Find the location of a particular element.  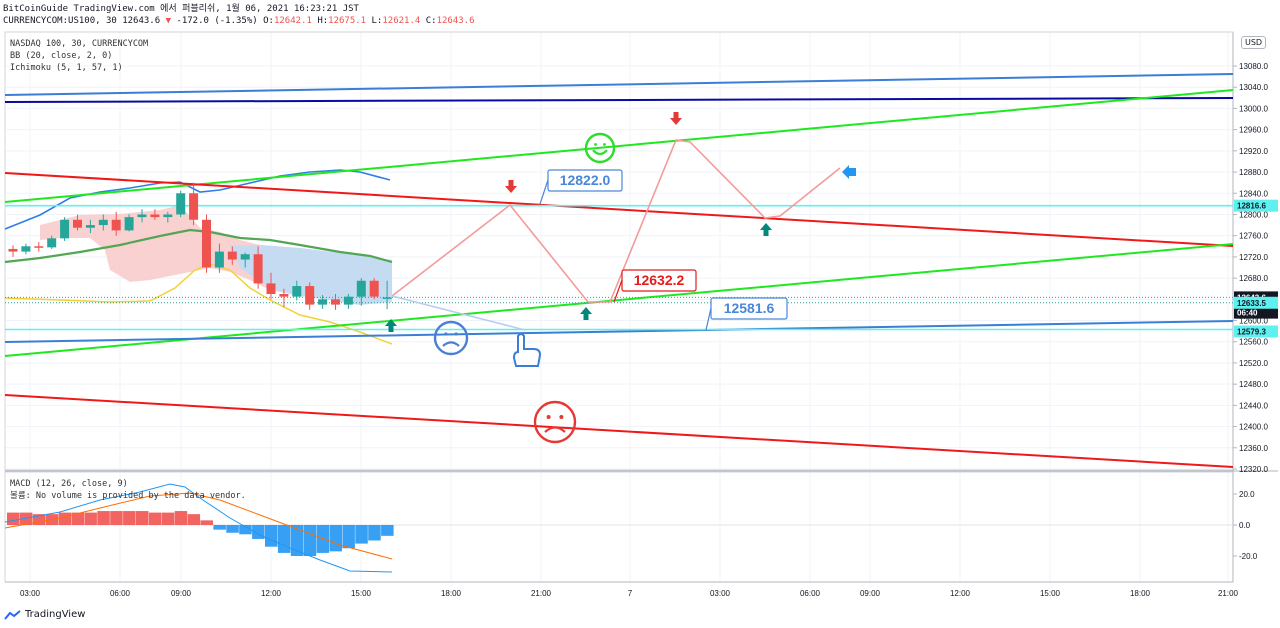

y-tick-label: 12720.0 is located at coordinates (1253, 257).